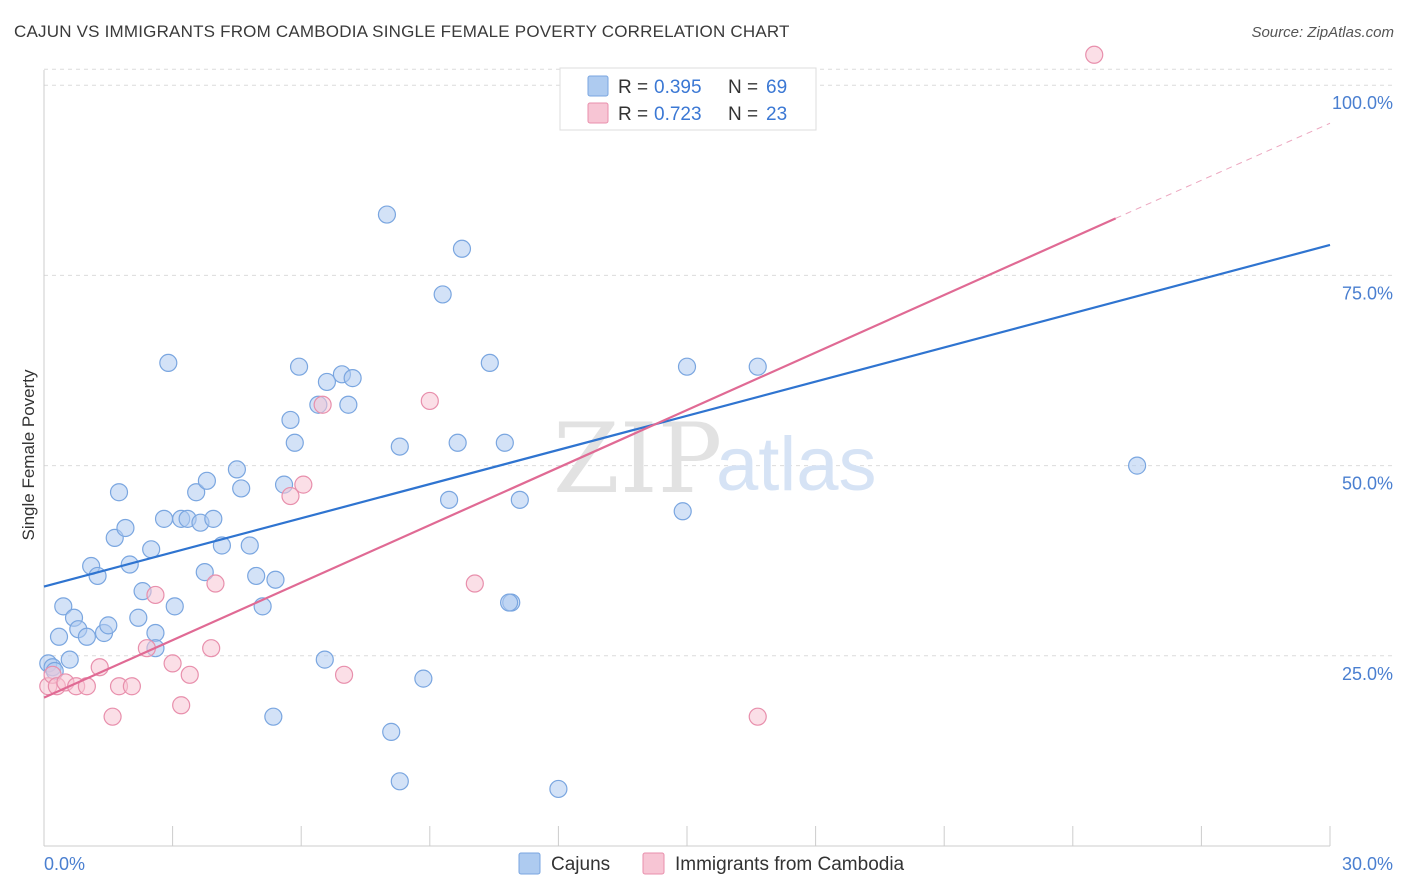 This screenshot has width=1406, height=892. What do you see at coordinates (796, 464) in the screenshot?
I see `watermark-atlas: atlas` at bounding box center [796, 464].